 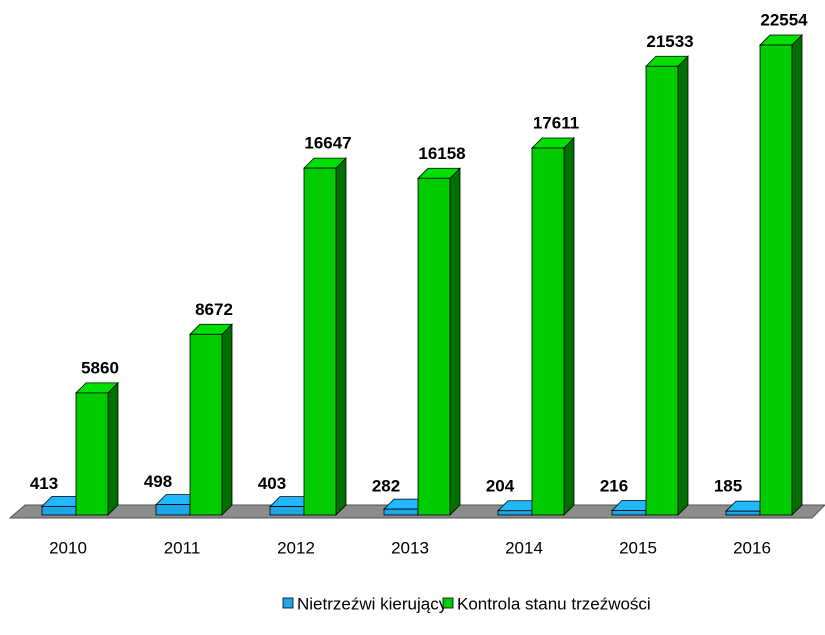 I want to click on value-label: 17611, so click(x=556, y=122).